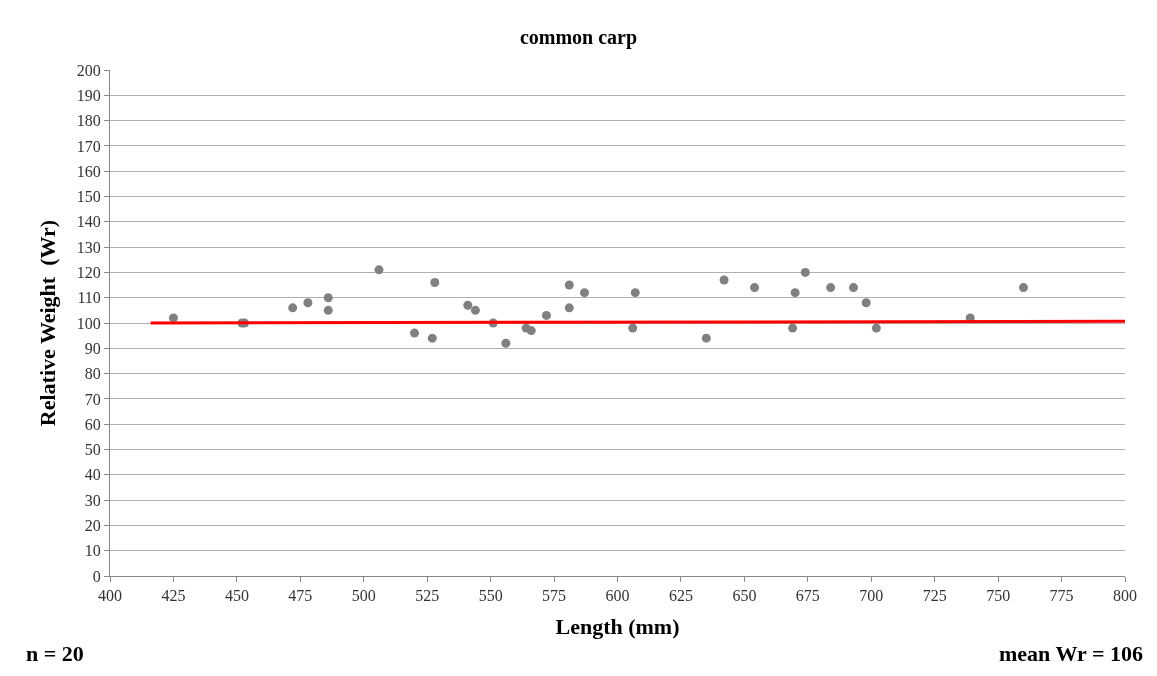 The width and height of the screenshot is (1157, 676). I want to click on x-tick-label: 550, so click(490, 596).